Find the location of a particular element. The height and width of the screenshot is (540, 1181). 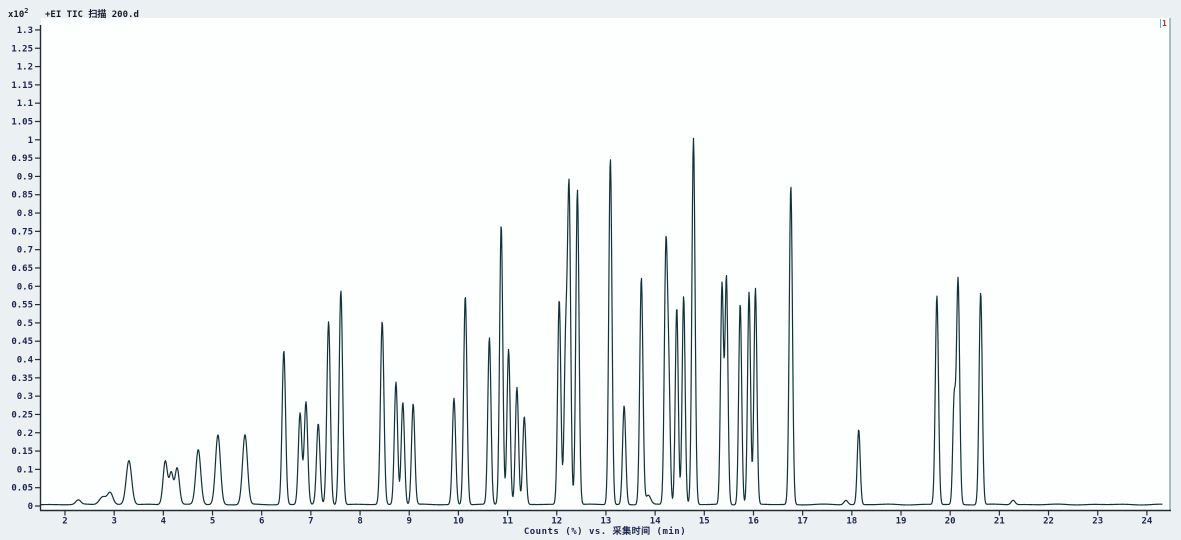

x-tick-label: 24 is located at coordinates (1146, 522).